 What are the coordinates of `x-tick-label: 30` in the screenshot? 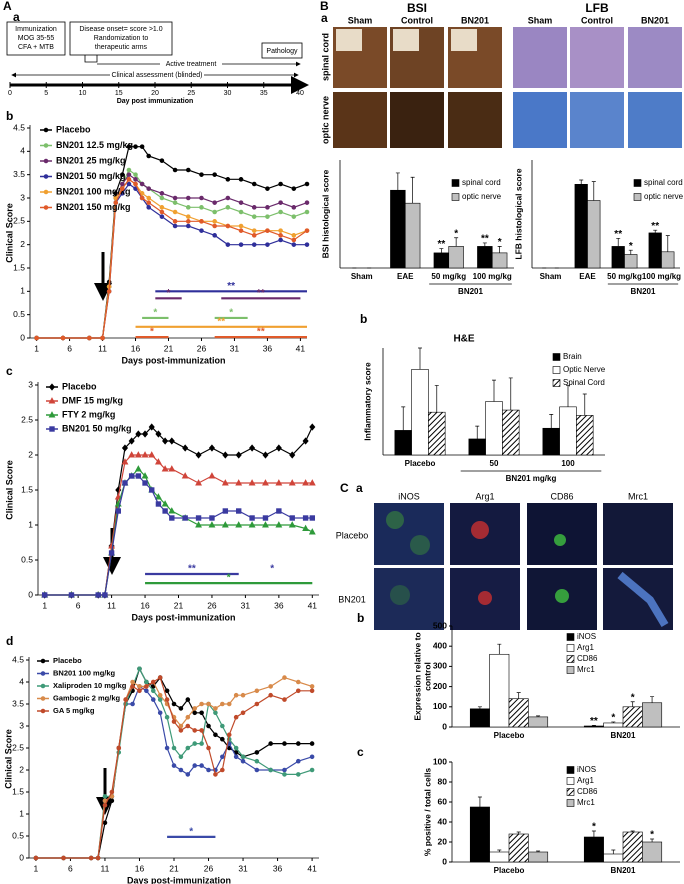 It's located at (228, 93).